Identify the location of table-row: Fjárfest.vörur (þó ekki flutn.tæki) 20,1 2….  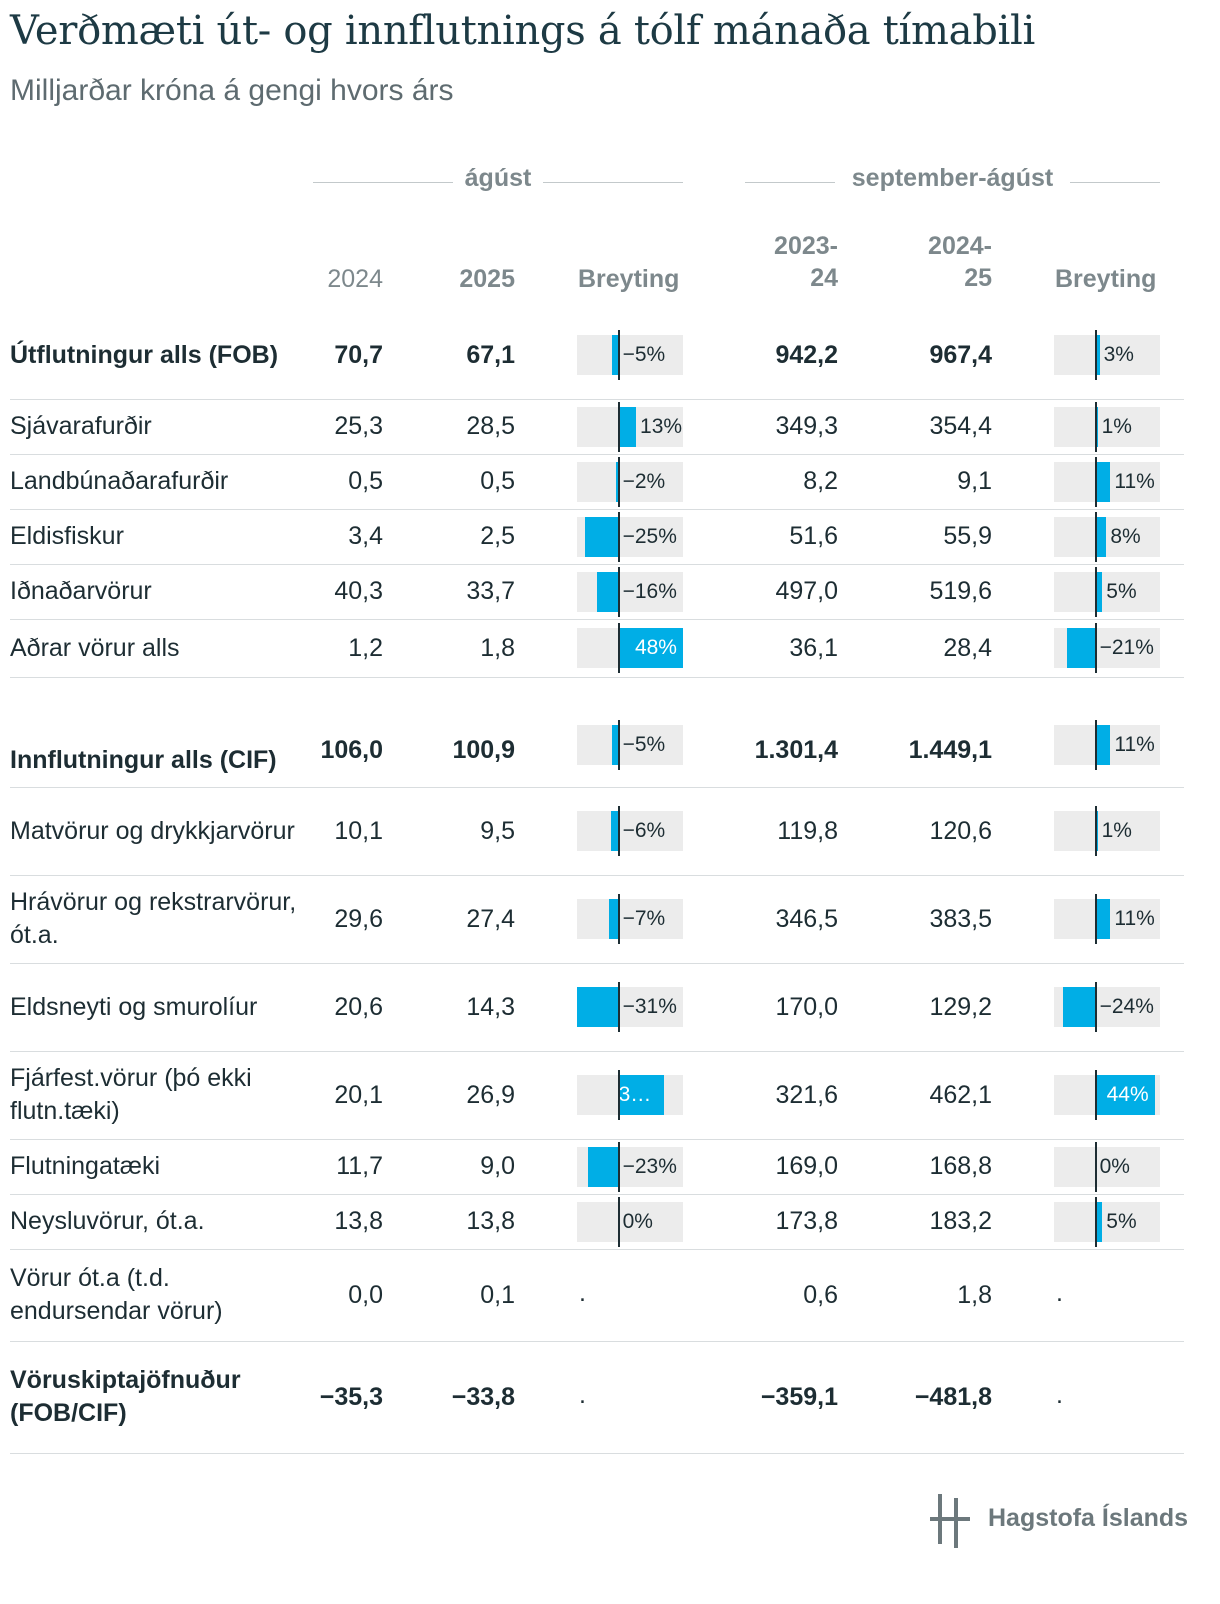
(597, 1095).